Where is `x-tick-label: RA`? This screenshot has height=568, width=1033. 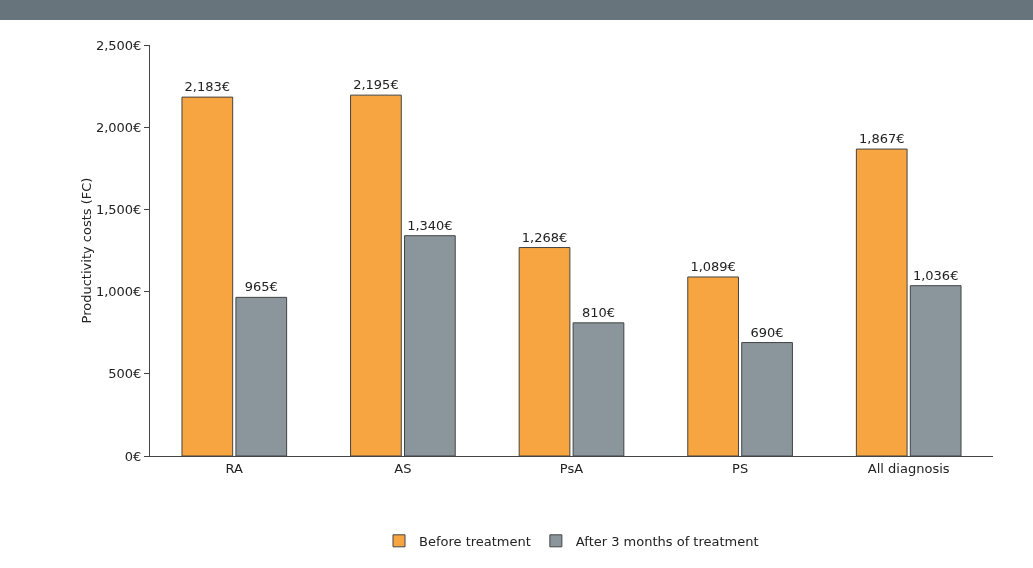 x-tick-label: RA is located at coordinates (234, 468).